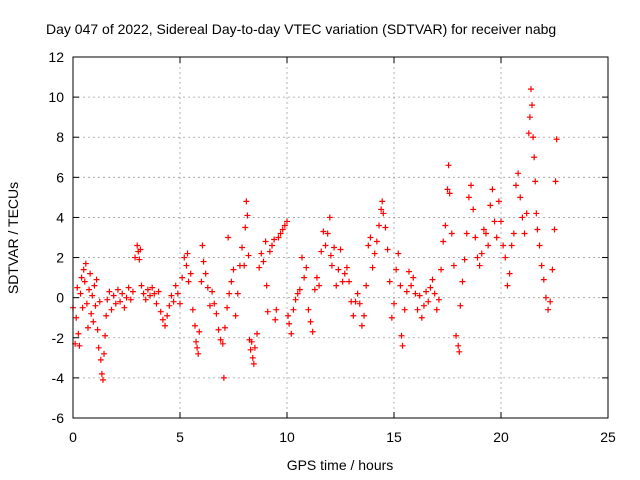  Describe the element at coordinates (287, 437) in the screenshot. I see `x-tick-label: 10` at that location.